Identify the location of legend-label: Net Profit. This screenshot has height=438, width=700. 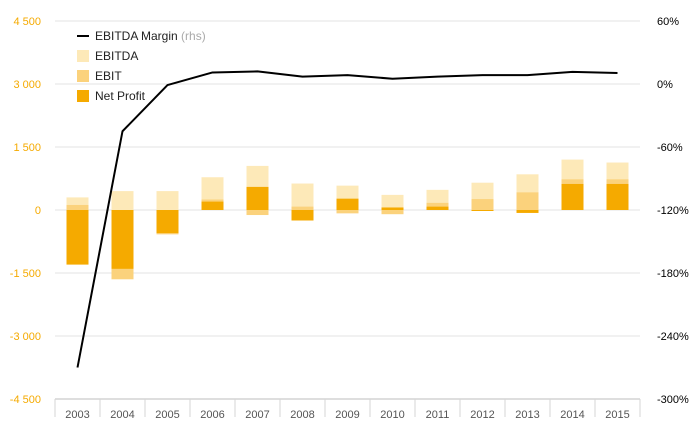
(120, 96).